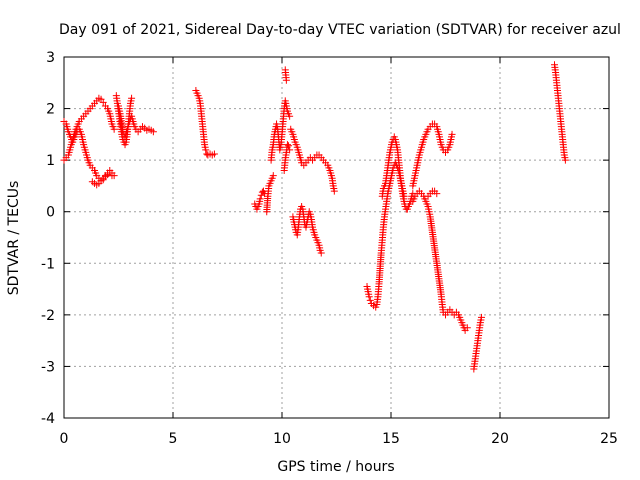 The image size is (640, 480). I want to click on y-tick-label: 1, so click(50, 161).